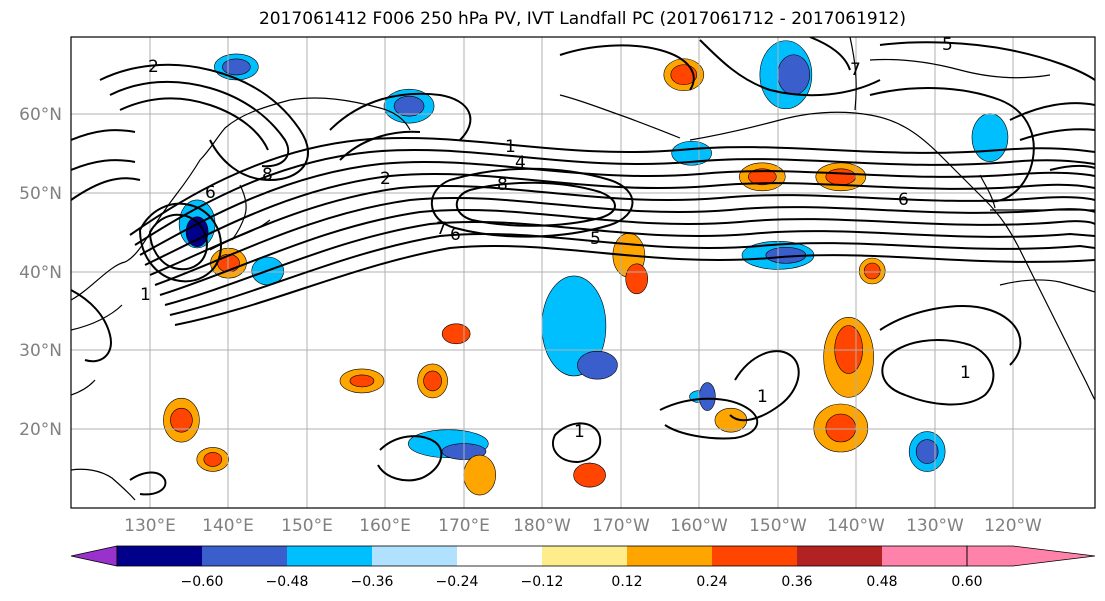 The image size is (1105, 601). What do you see at coordinates (202, 582) in the screenshot?
I see `colorbar-tick-label: −0.60` at bounding box center [202, 582].